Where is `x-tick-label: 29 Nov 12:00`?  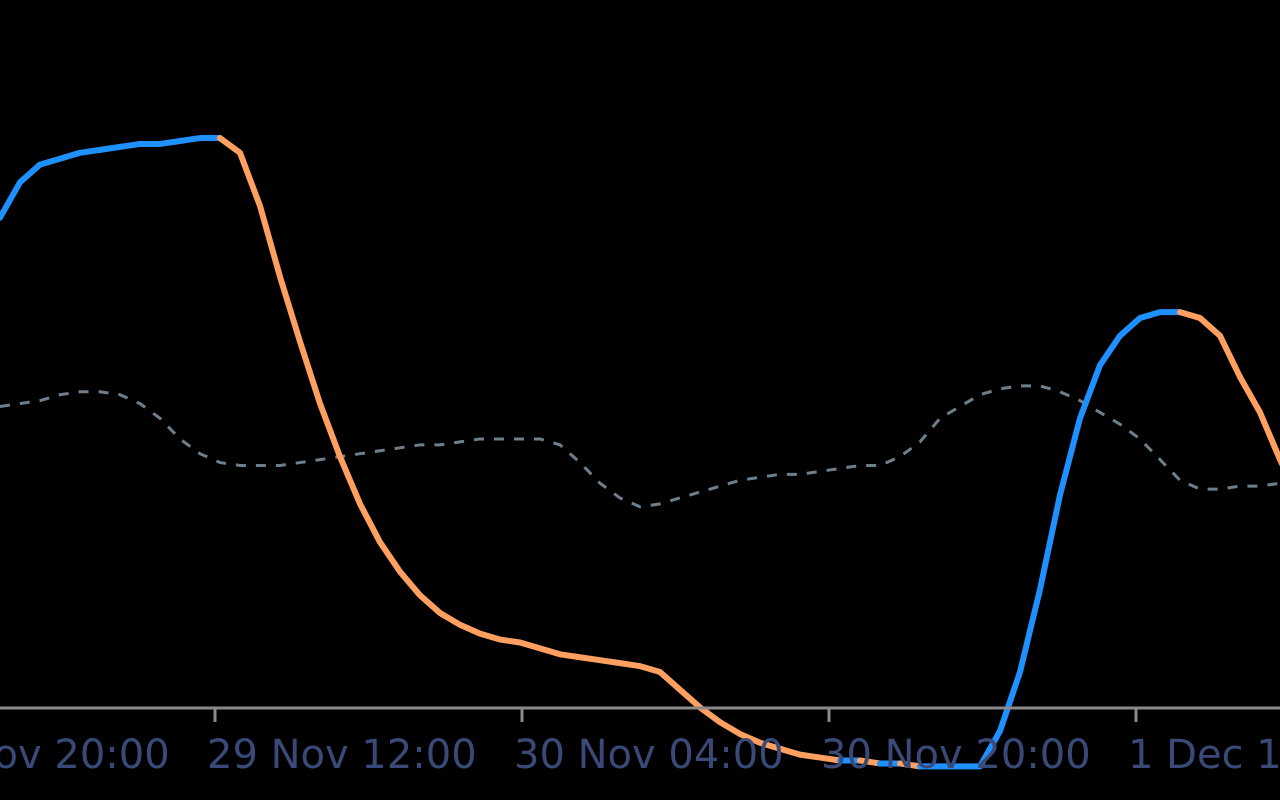 x-tick-label: 29 Nov 12:00 is located at coordinates (342, 755).